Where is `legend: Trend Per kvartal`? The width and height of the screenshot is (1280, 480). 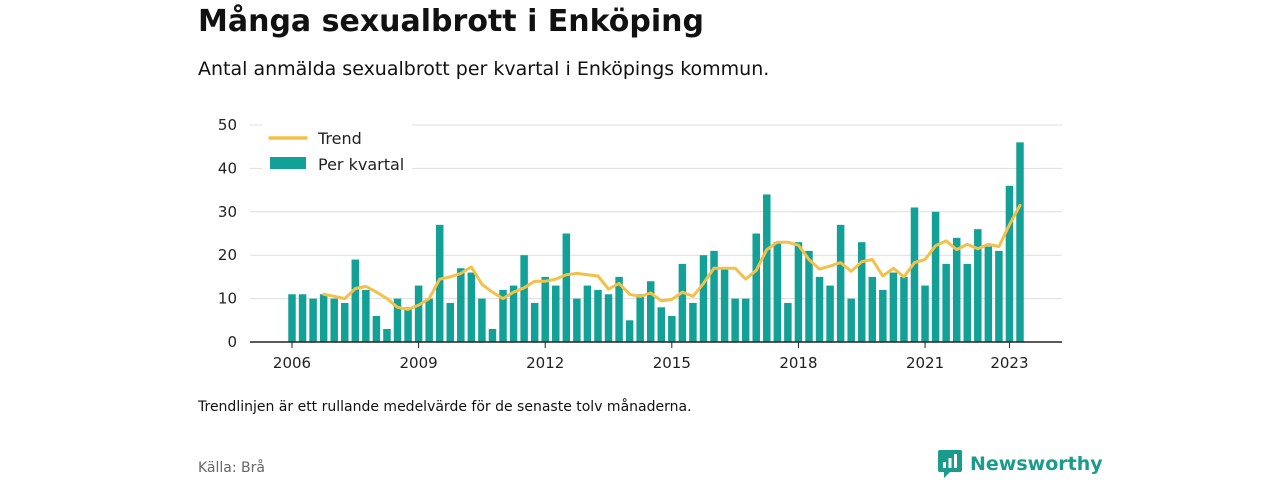
legend: Trend Per kvartal is located at coordinates (337, 152).